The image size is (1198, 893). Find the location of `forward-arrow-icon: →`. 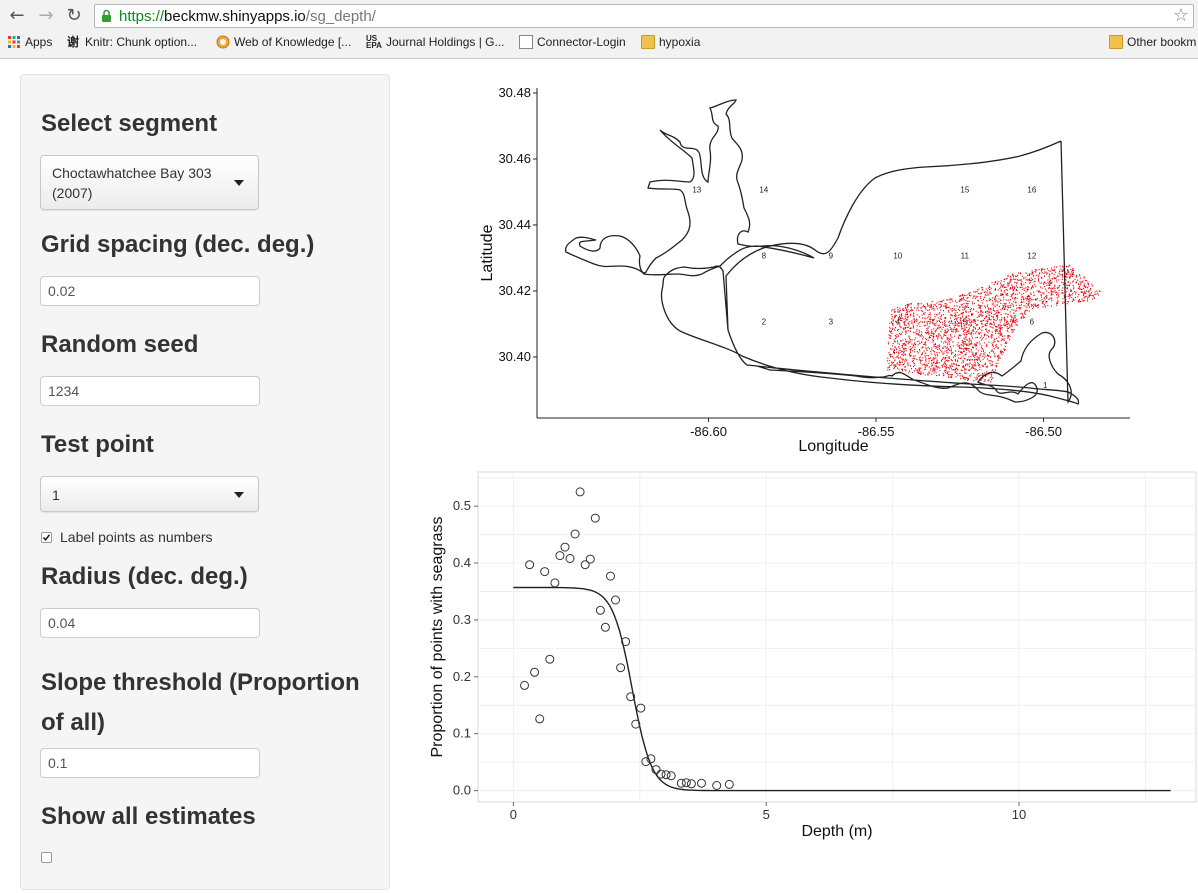

forward-arrow-icon: → is located at coordinates (46, 15).